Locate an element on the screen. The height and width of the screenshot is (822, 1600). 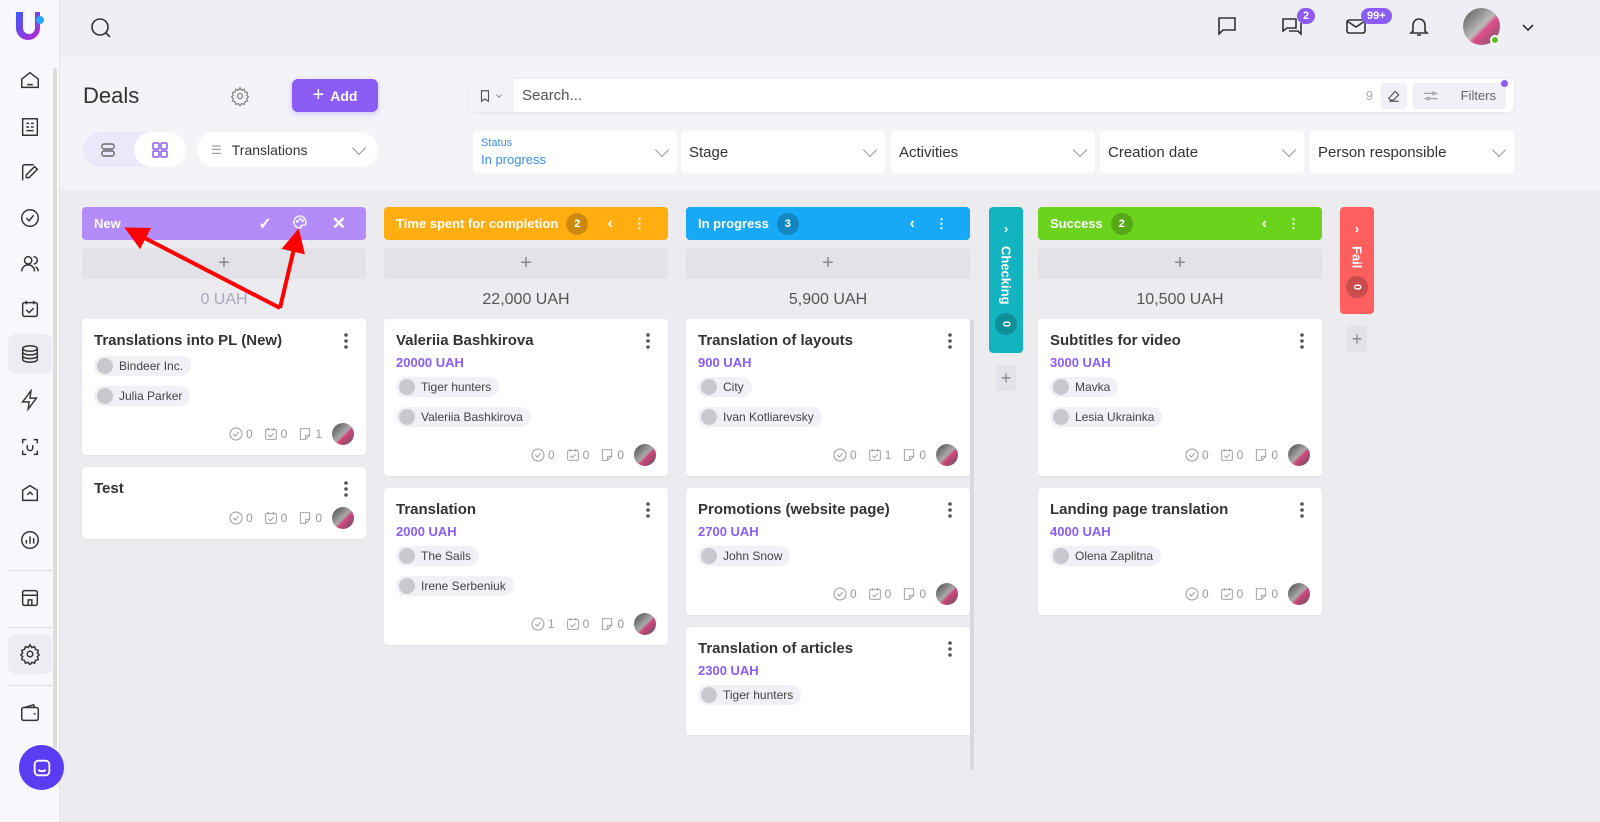
marketing-icon is located at coordinates (30, 493).